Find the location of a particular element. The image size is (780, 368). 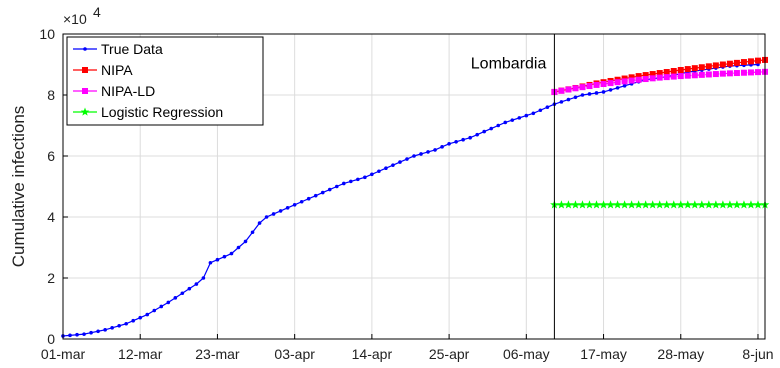

series-logistic-regression is located at coordinates (660, 204).